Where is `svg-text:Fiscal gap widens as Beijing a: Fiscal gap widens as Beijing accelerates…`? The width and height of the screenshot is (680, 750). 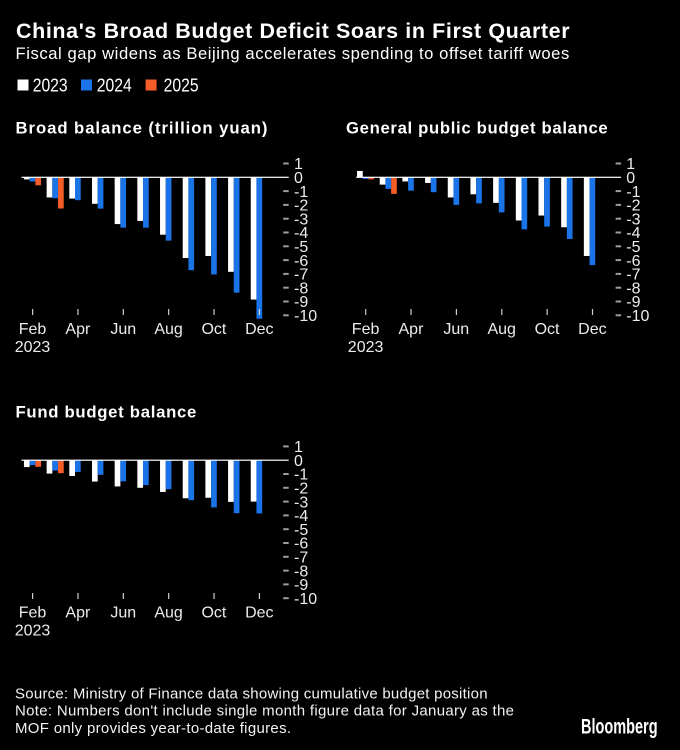
svg-text:Fiscal gap widens as Beijing a: Fiscal gap widens as Beijing accelerates… is located at coordinates (293, 53).